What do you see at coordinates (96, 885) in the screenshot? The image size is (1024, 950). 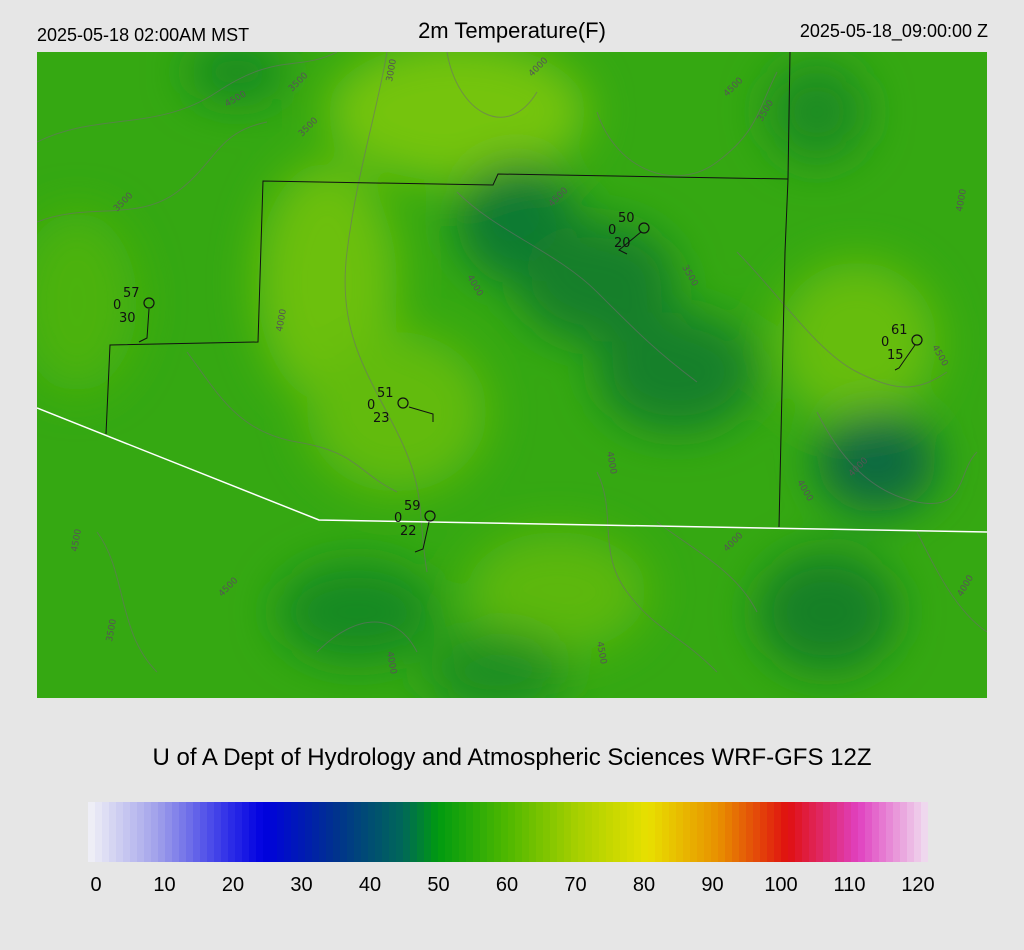 I see `colorbar-tick: 0` at bounding box center [96, 885].